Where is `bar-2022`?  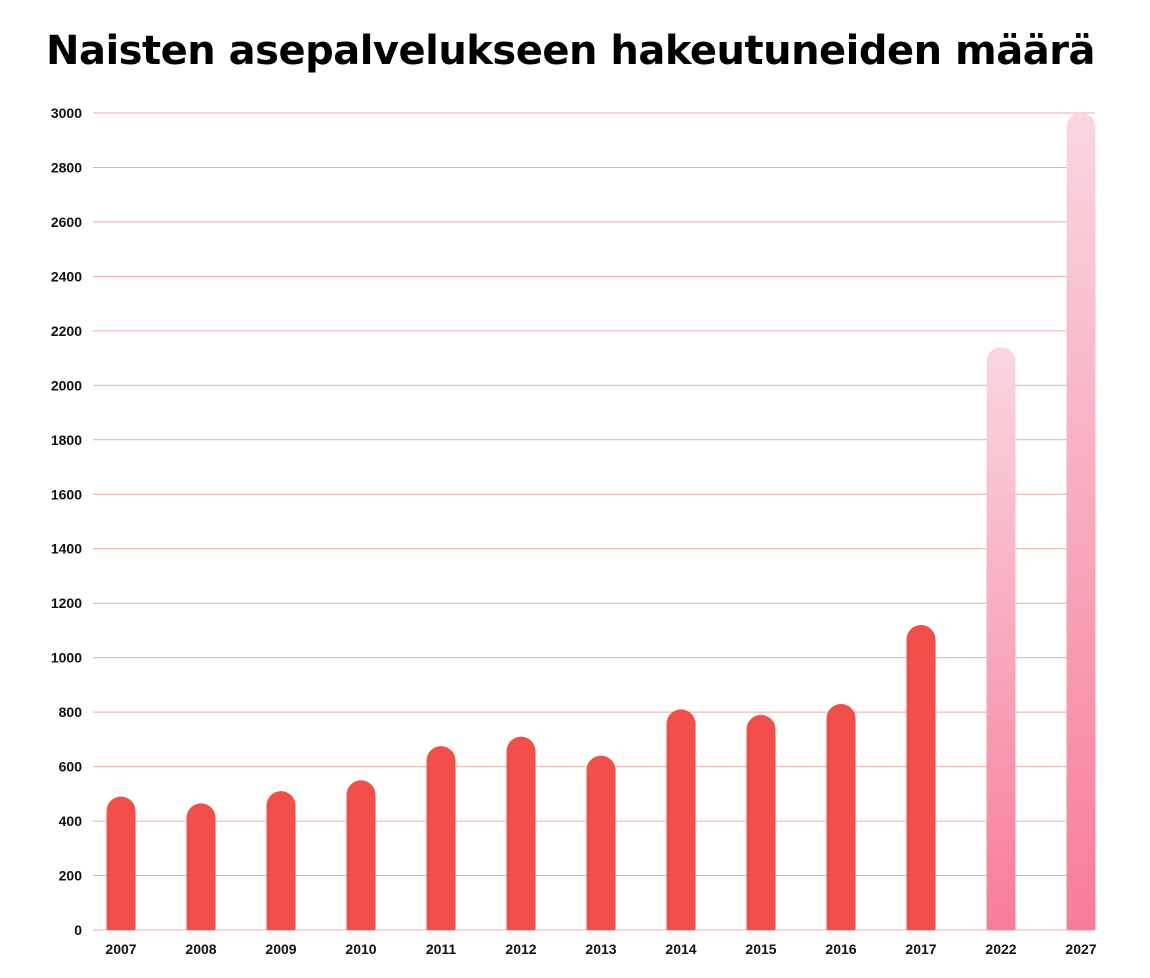
bar-2022 is located at coordinates (1001, 638).